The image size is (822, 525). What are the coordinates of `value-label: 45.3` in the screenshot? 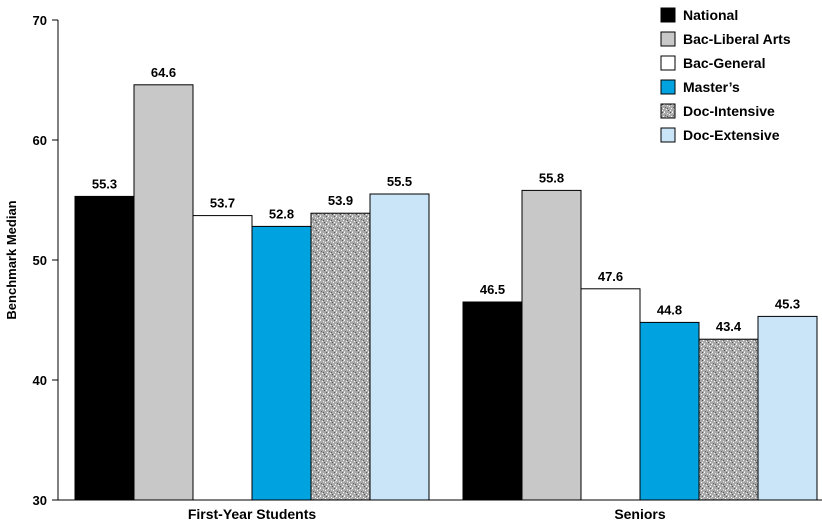 It's located at (787, 303).